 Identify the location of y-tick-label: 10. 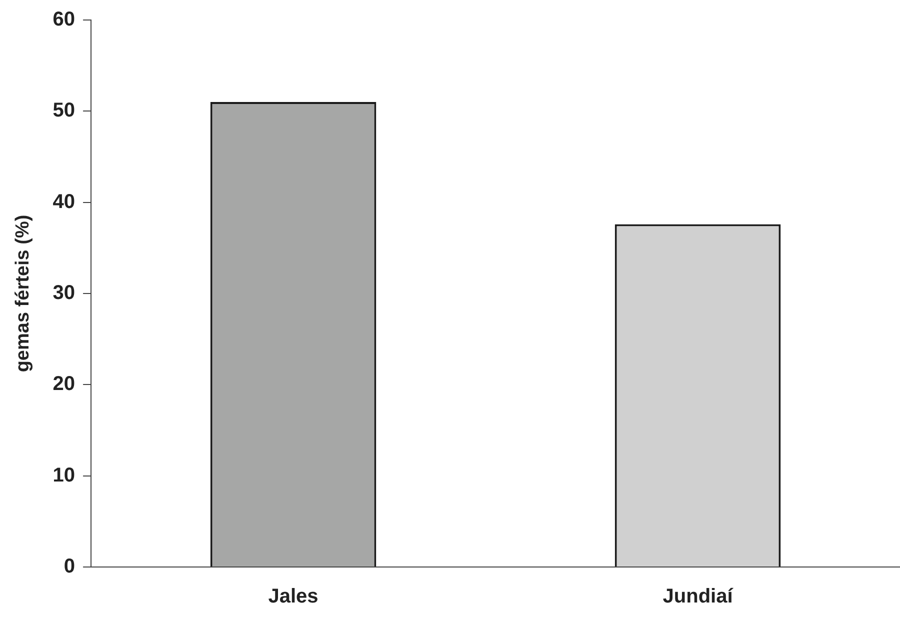
(64, 475).